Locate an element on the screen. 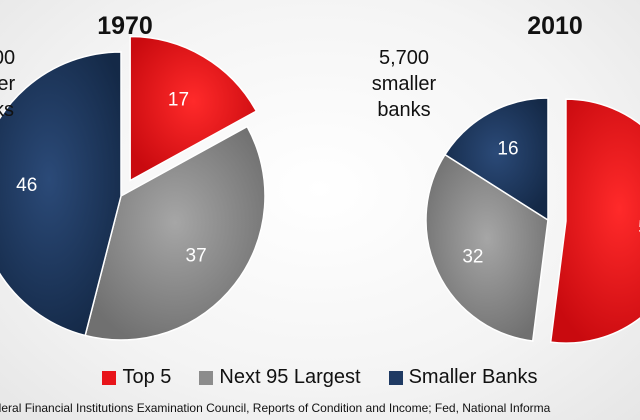 The height and width of the screenshot is (420, 640). pie-slice-label-1970-next-95-largest: 37 is located at coordinates (196, 255).